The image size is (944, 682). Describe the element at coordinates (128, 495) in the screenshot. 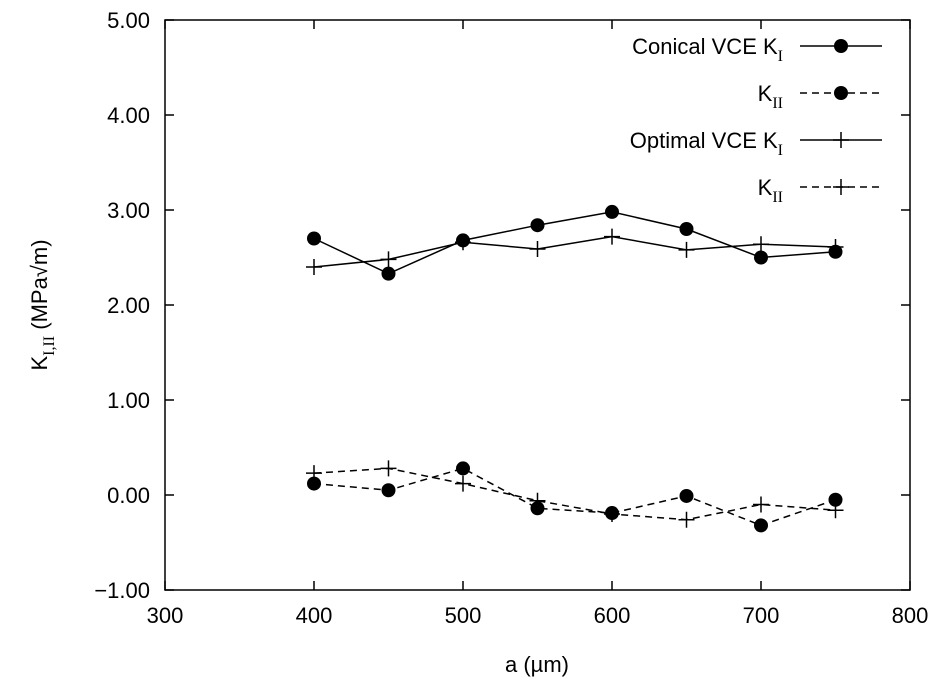

I see `y-tick-label: 0.00` at that location.